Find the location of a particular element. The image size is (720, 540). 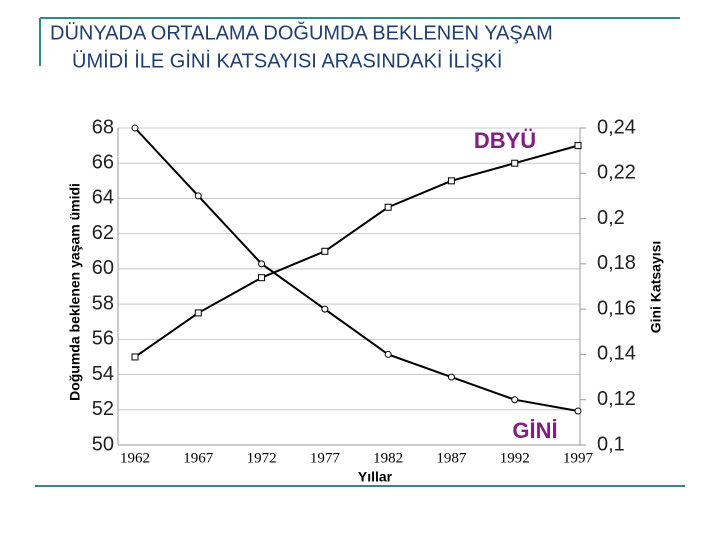

y-tick-label: 50 is located at coordinates (103, 444).